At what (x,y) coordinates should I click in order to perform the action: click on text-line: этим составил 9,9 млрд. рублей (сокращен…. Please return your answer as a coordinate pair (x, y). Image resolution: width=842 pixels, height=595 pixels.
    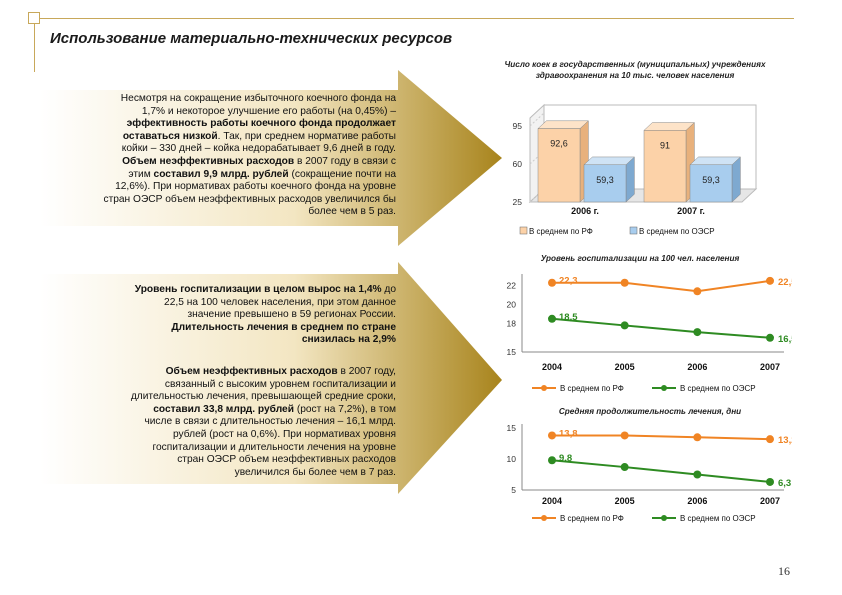
    Looking at the image, I should click on (213, 175).